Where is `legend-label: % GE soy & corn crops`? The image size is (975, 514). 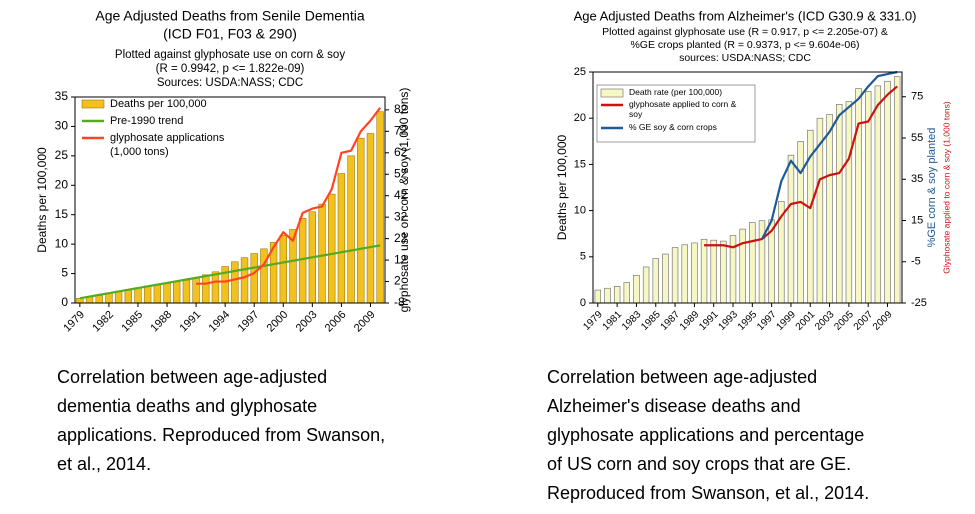
legend-label: % GE soy & corn crops is located at coordinates (673, 127).